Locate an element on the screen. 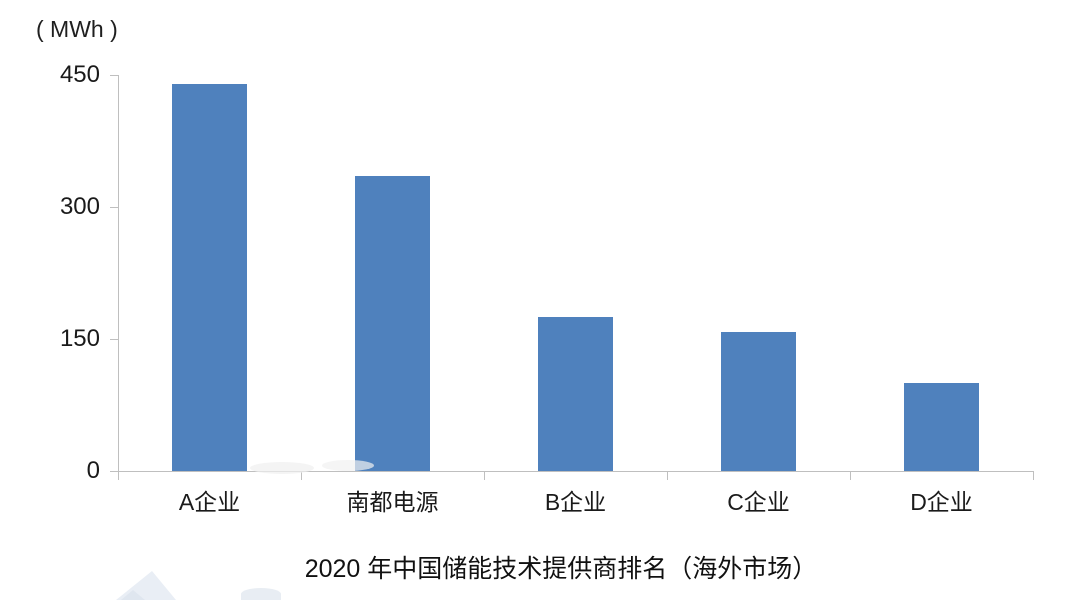 The height and width of the screenshot is (600, 1080). y-axis-tick-label: 450 is located at coordinates (79, 74).